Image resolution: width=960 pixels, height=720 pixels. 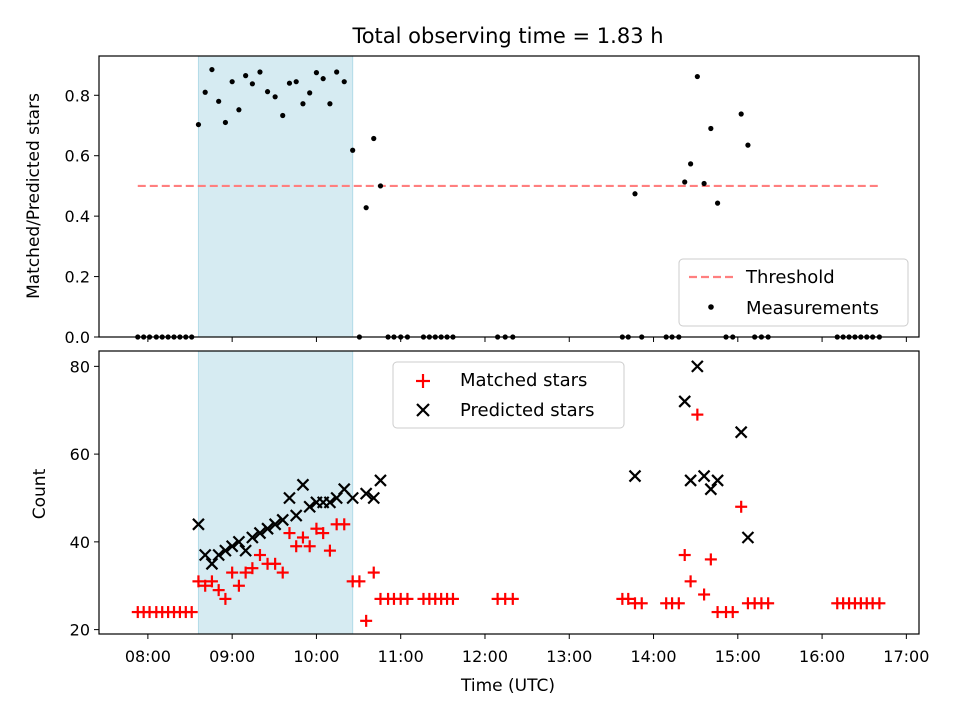 What do you see at coordinates (77, 216) in the screenshot?
I see `top-y-tick-label: 0.4` at bounding box center [77, 216].